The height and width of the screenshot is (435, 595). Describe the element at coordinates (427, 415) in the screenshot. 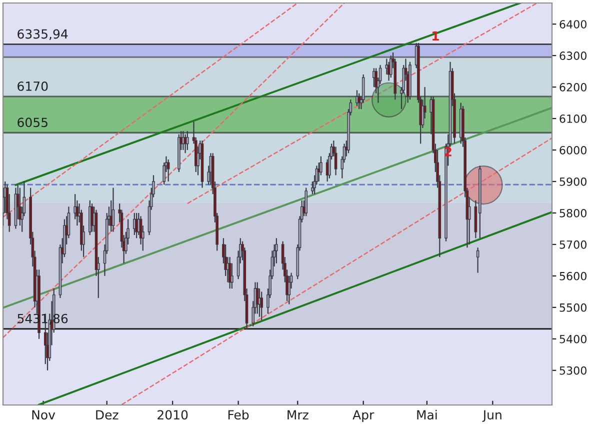

I see `x-tick-label: Mai` at that location.